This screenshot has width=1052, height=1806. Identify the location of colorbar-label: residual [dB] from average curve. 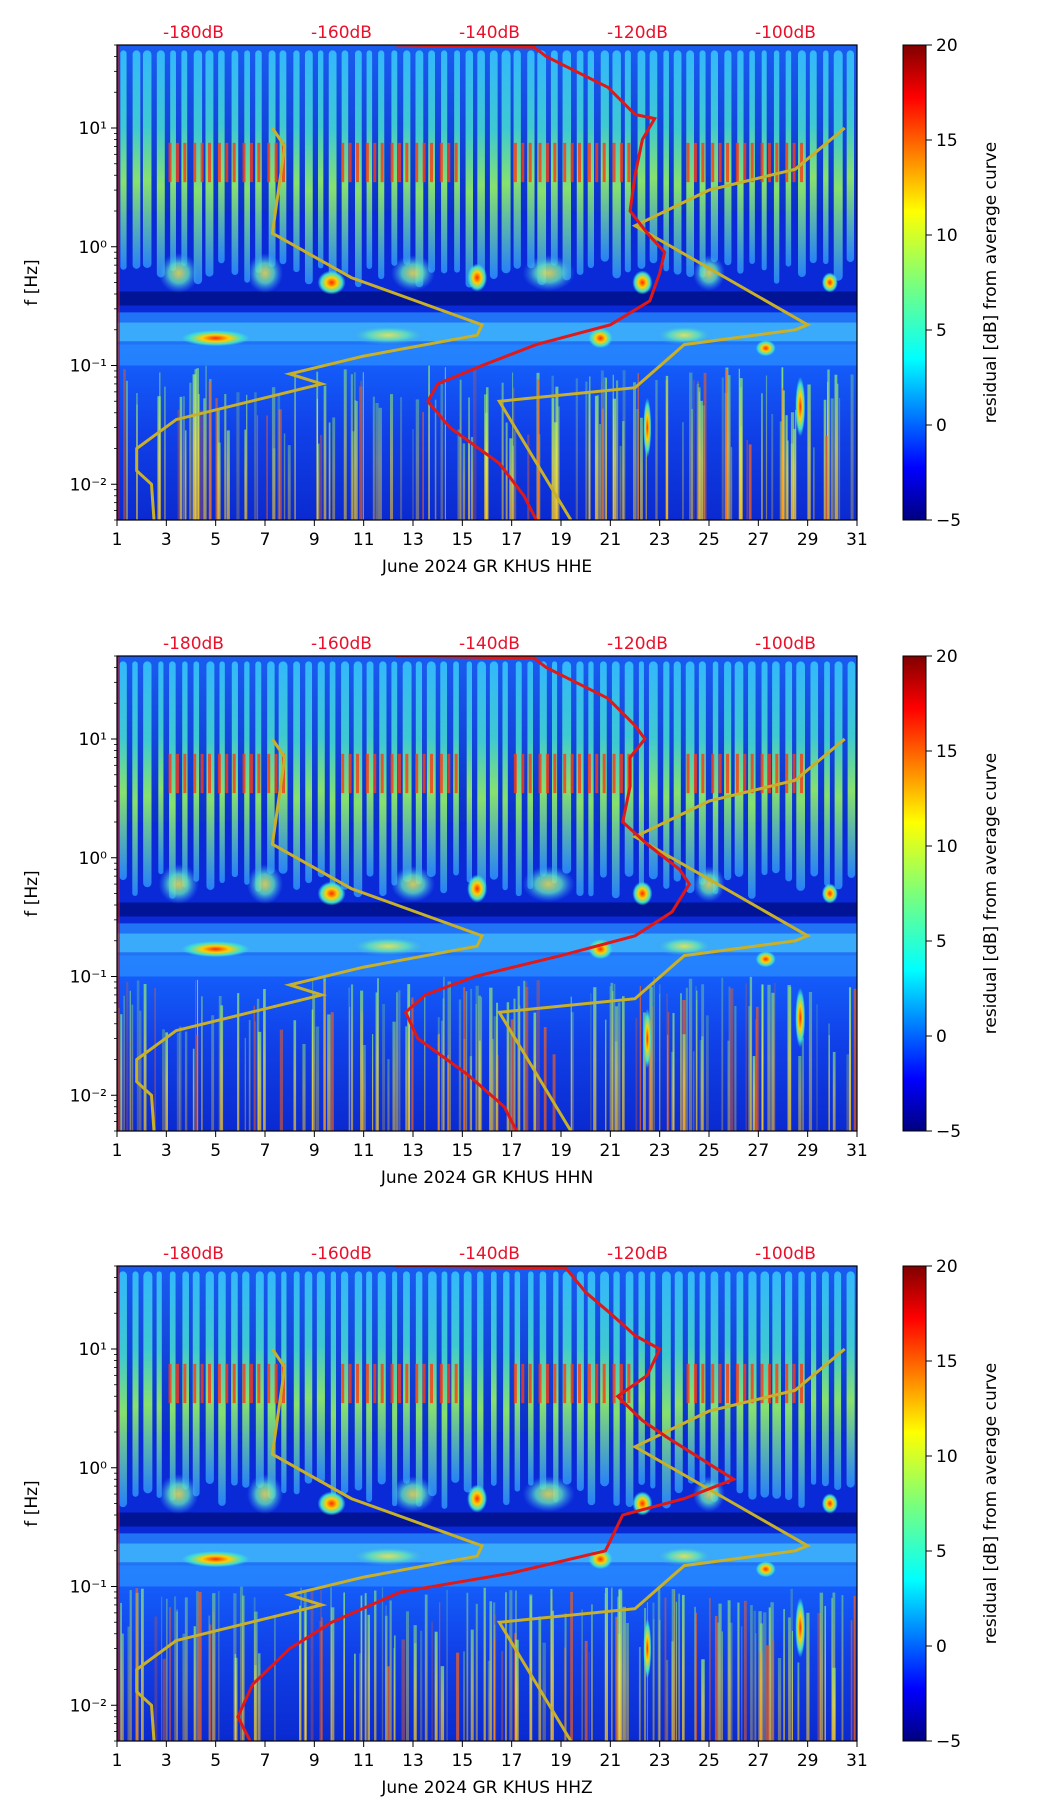
(991, 282).